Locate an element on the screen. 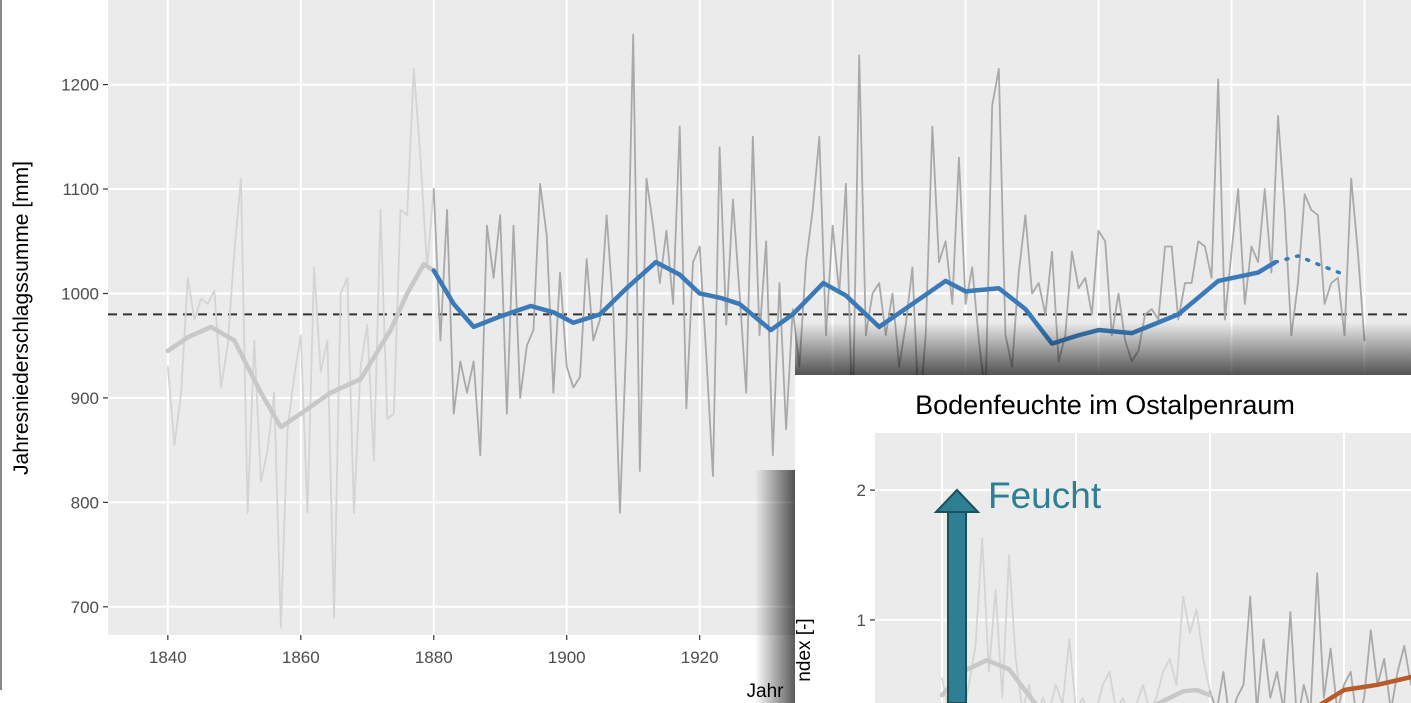 This screenshot has width=1411, height=703. annotation-group: Feucht is located at coordinates (1017, 589).